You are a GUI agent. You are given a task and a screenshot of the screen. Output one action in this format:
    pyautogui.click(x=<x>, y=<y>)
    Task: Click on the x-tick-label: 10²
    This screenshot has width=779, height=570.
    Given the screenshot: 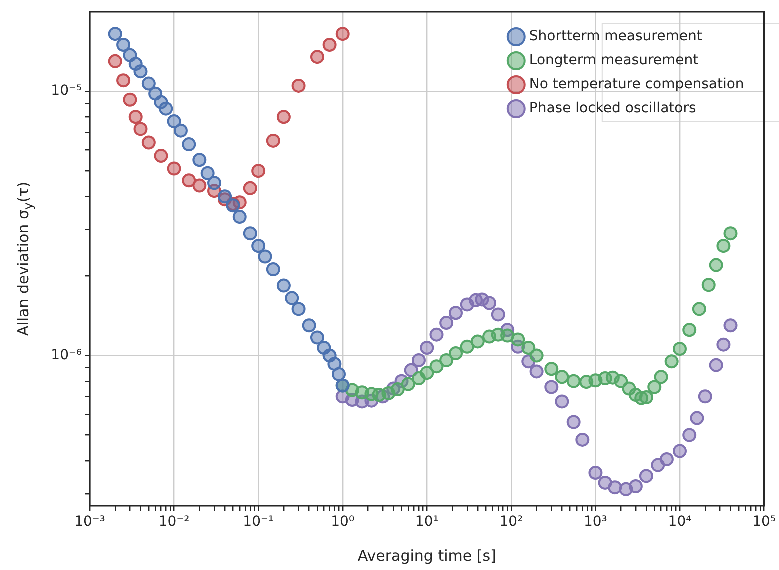 What is the action you would take?
    pyautogui.click(x=512, y=522)
    